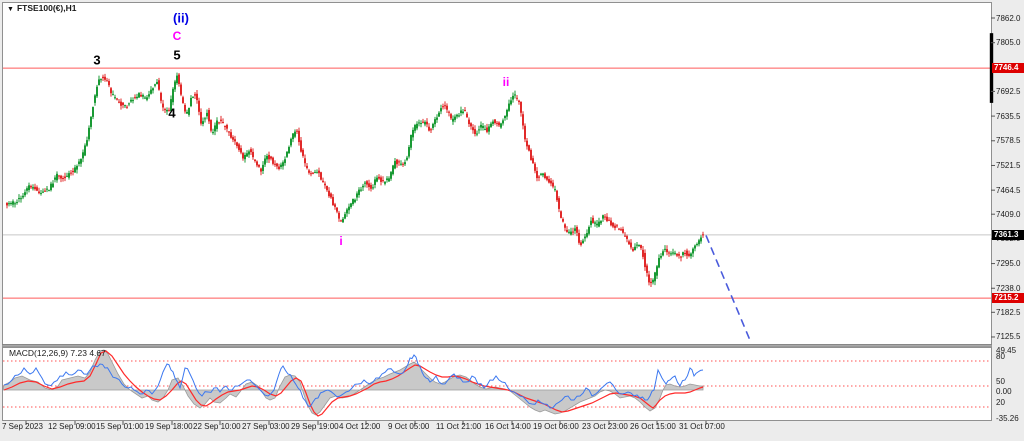  What do you see at coordinates (1008, 68) in the screenshot?
I see `price-tag-7746.4: 7746.4` at bounding box center [1008, 68].